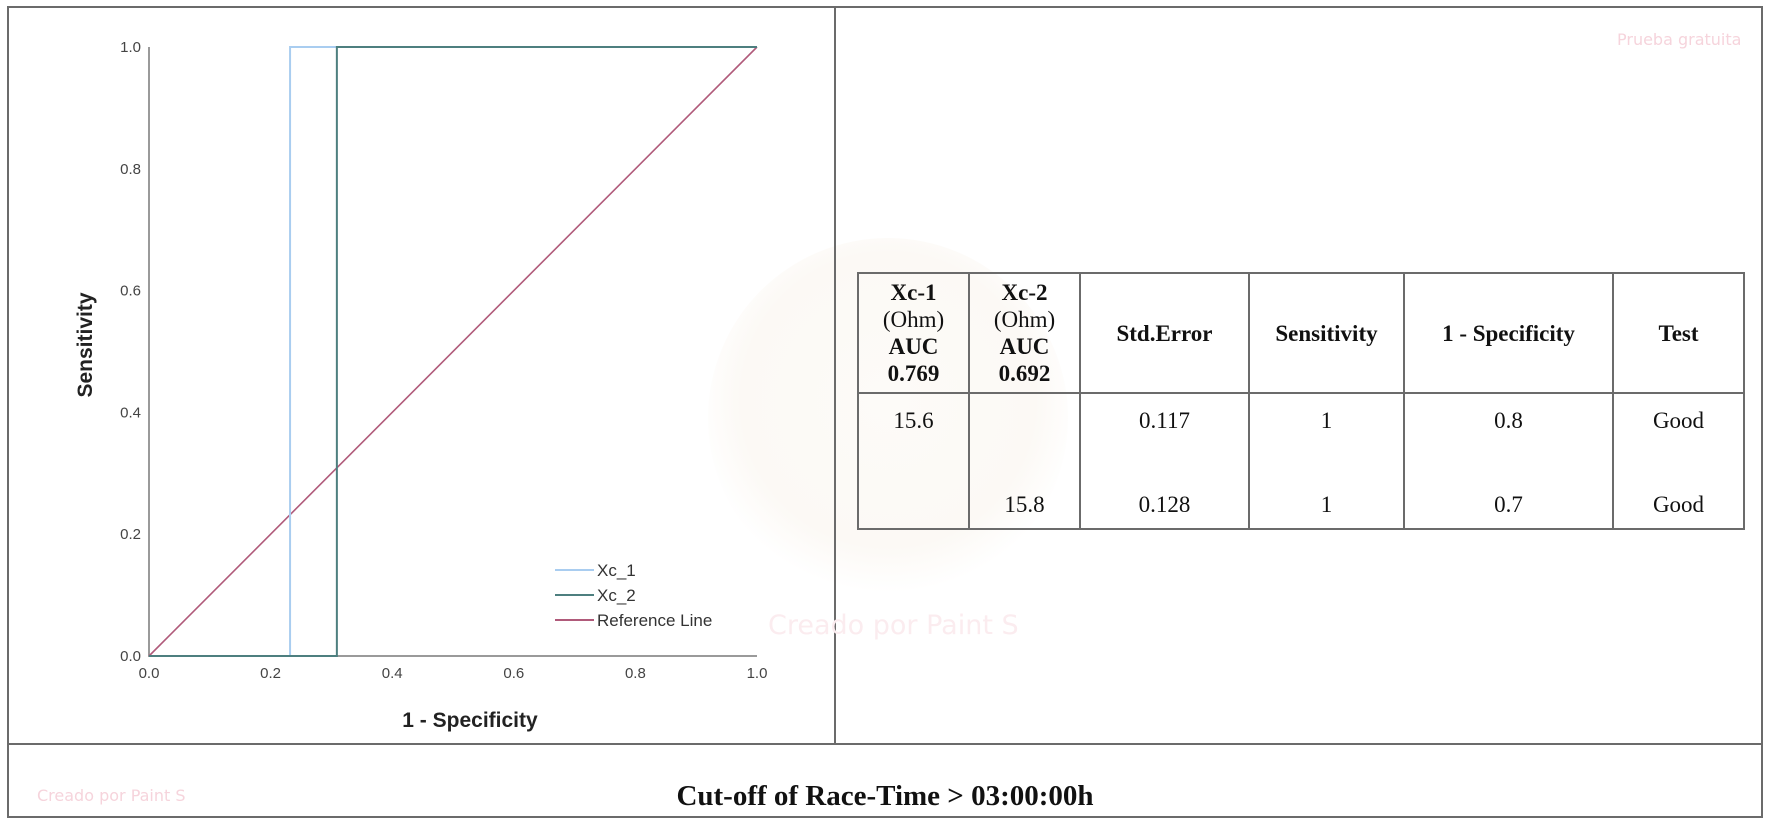 This screenshot has width=1772, height=825. Describe the element at coordinates (513, 673) in the screenshot. I see `x-tick-label: 0.6` at that location.